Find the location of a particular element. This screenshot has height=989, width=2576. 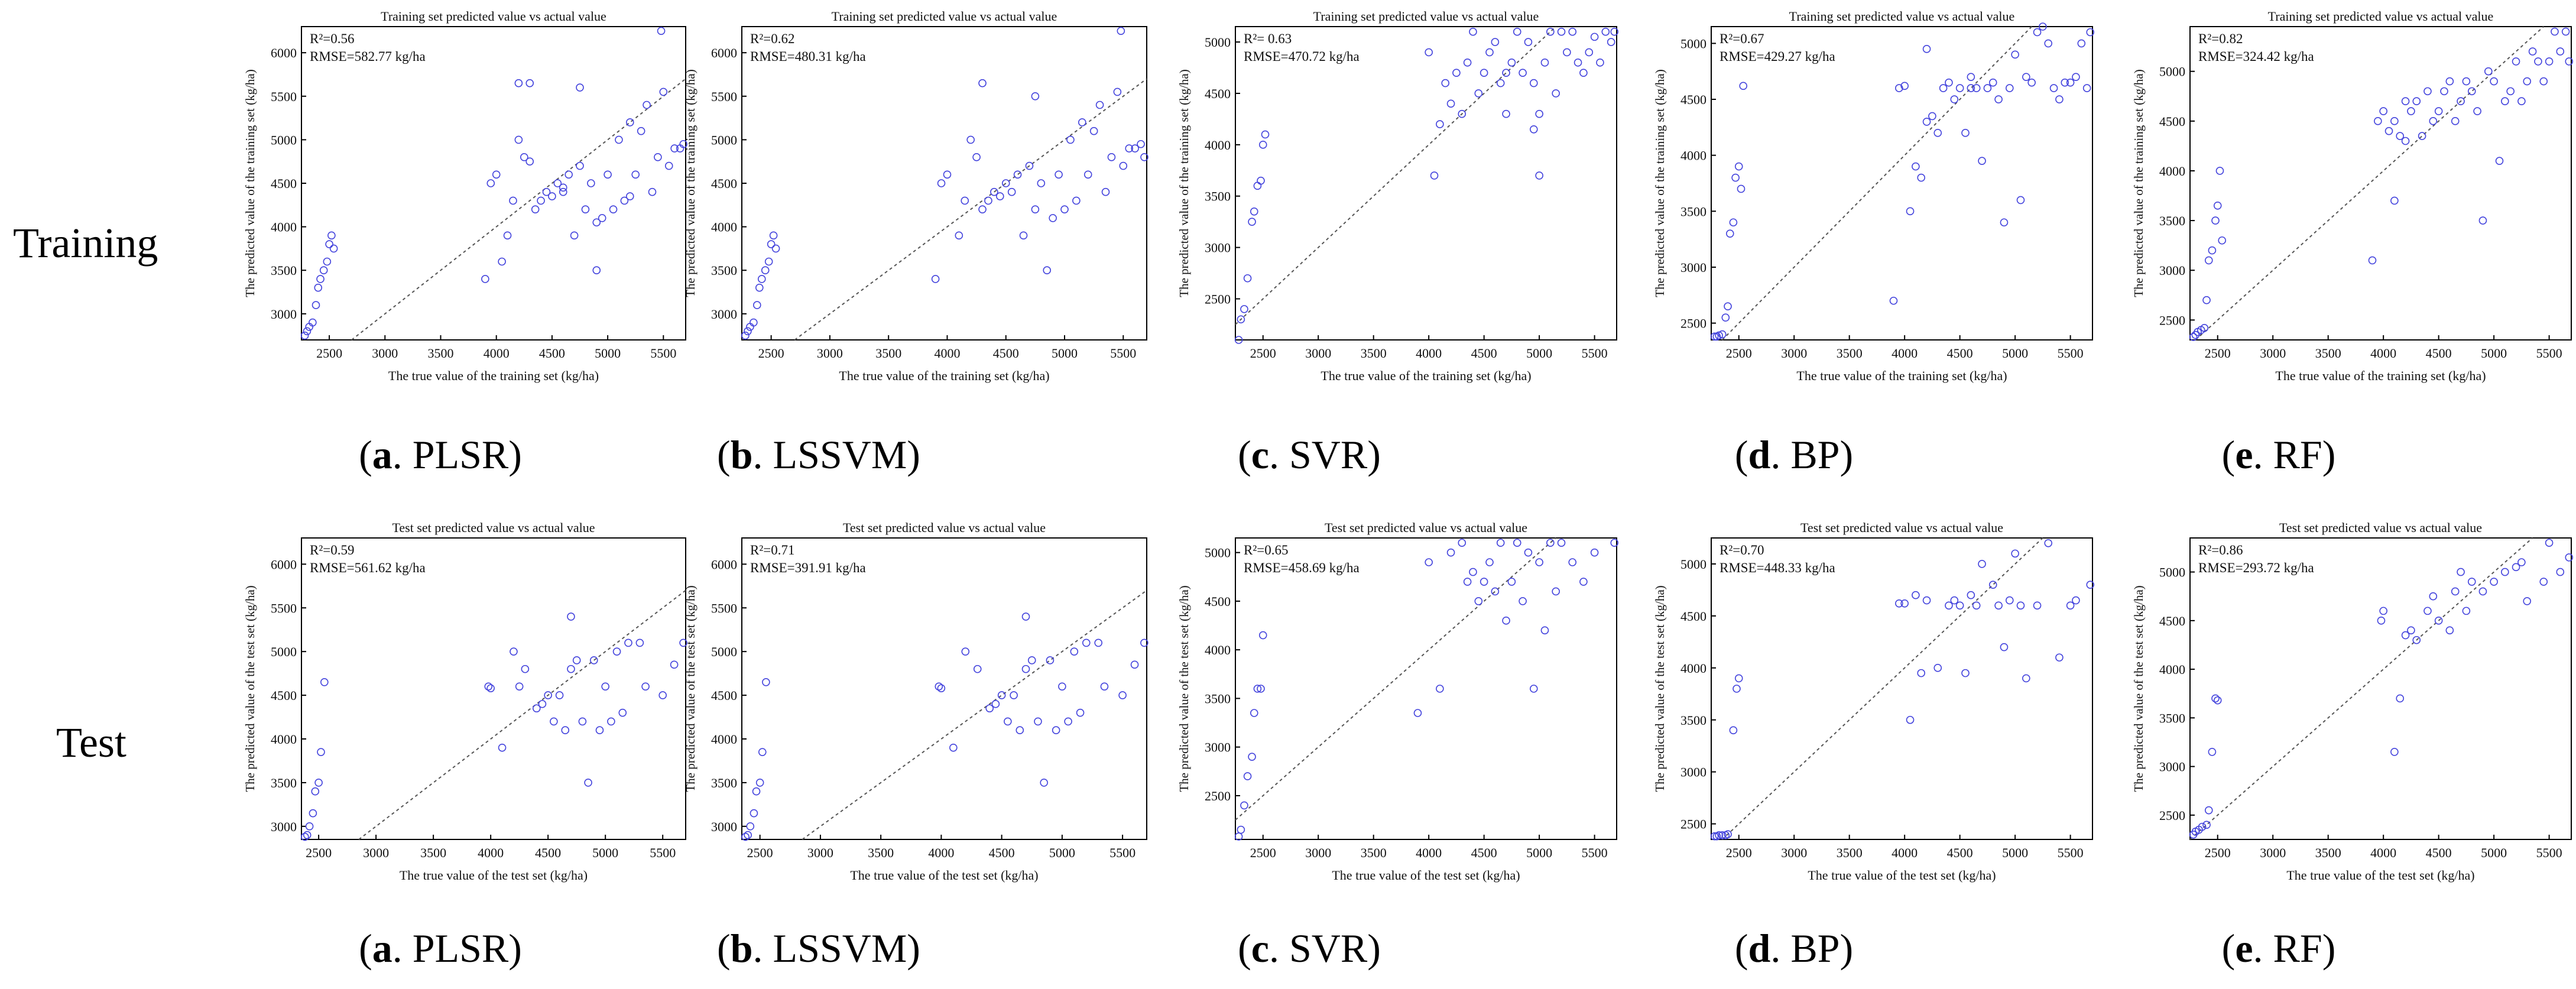

x-tick-label: 2500 is located at coordinates (2218, 852).